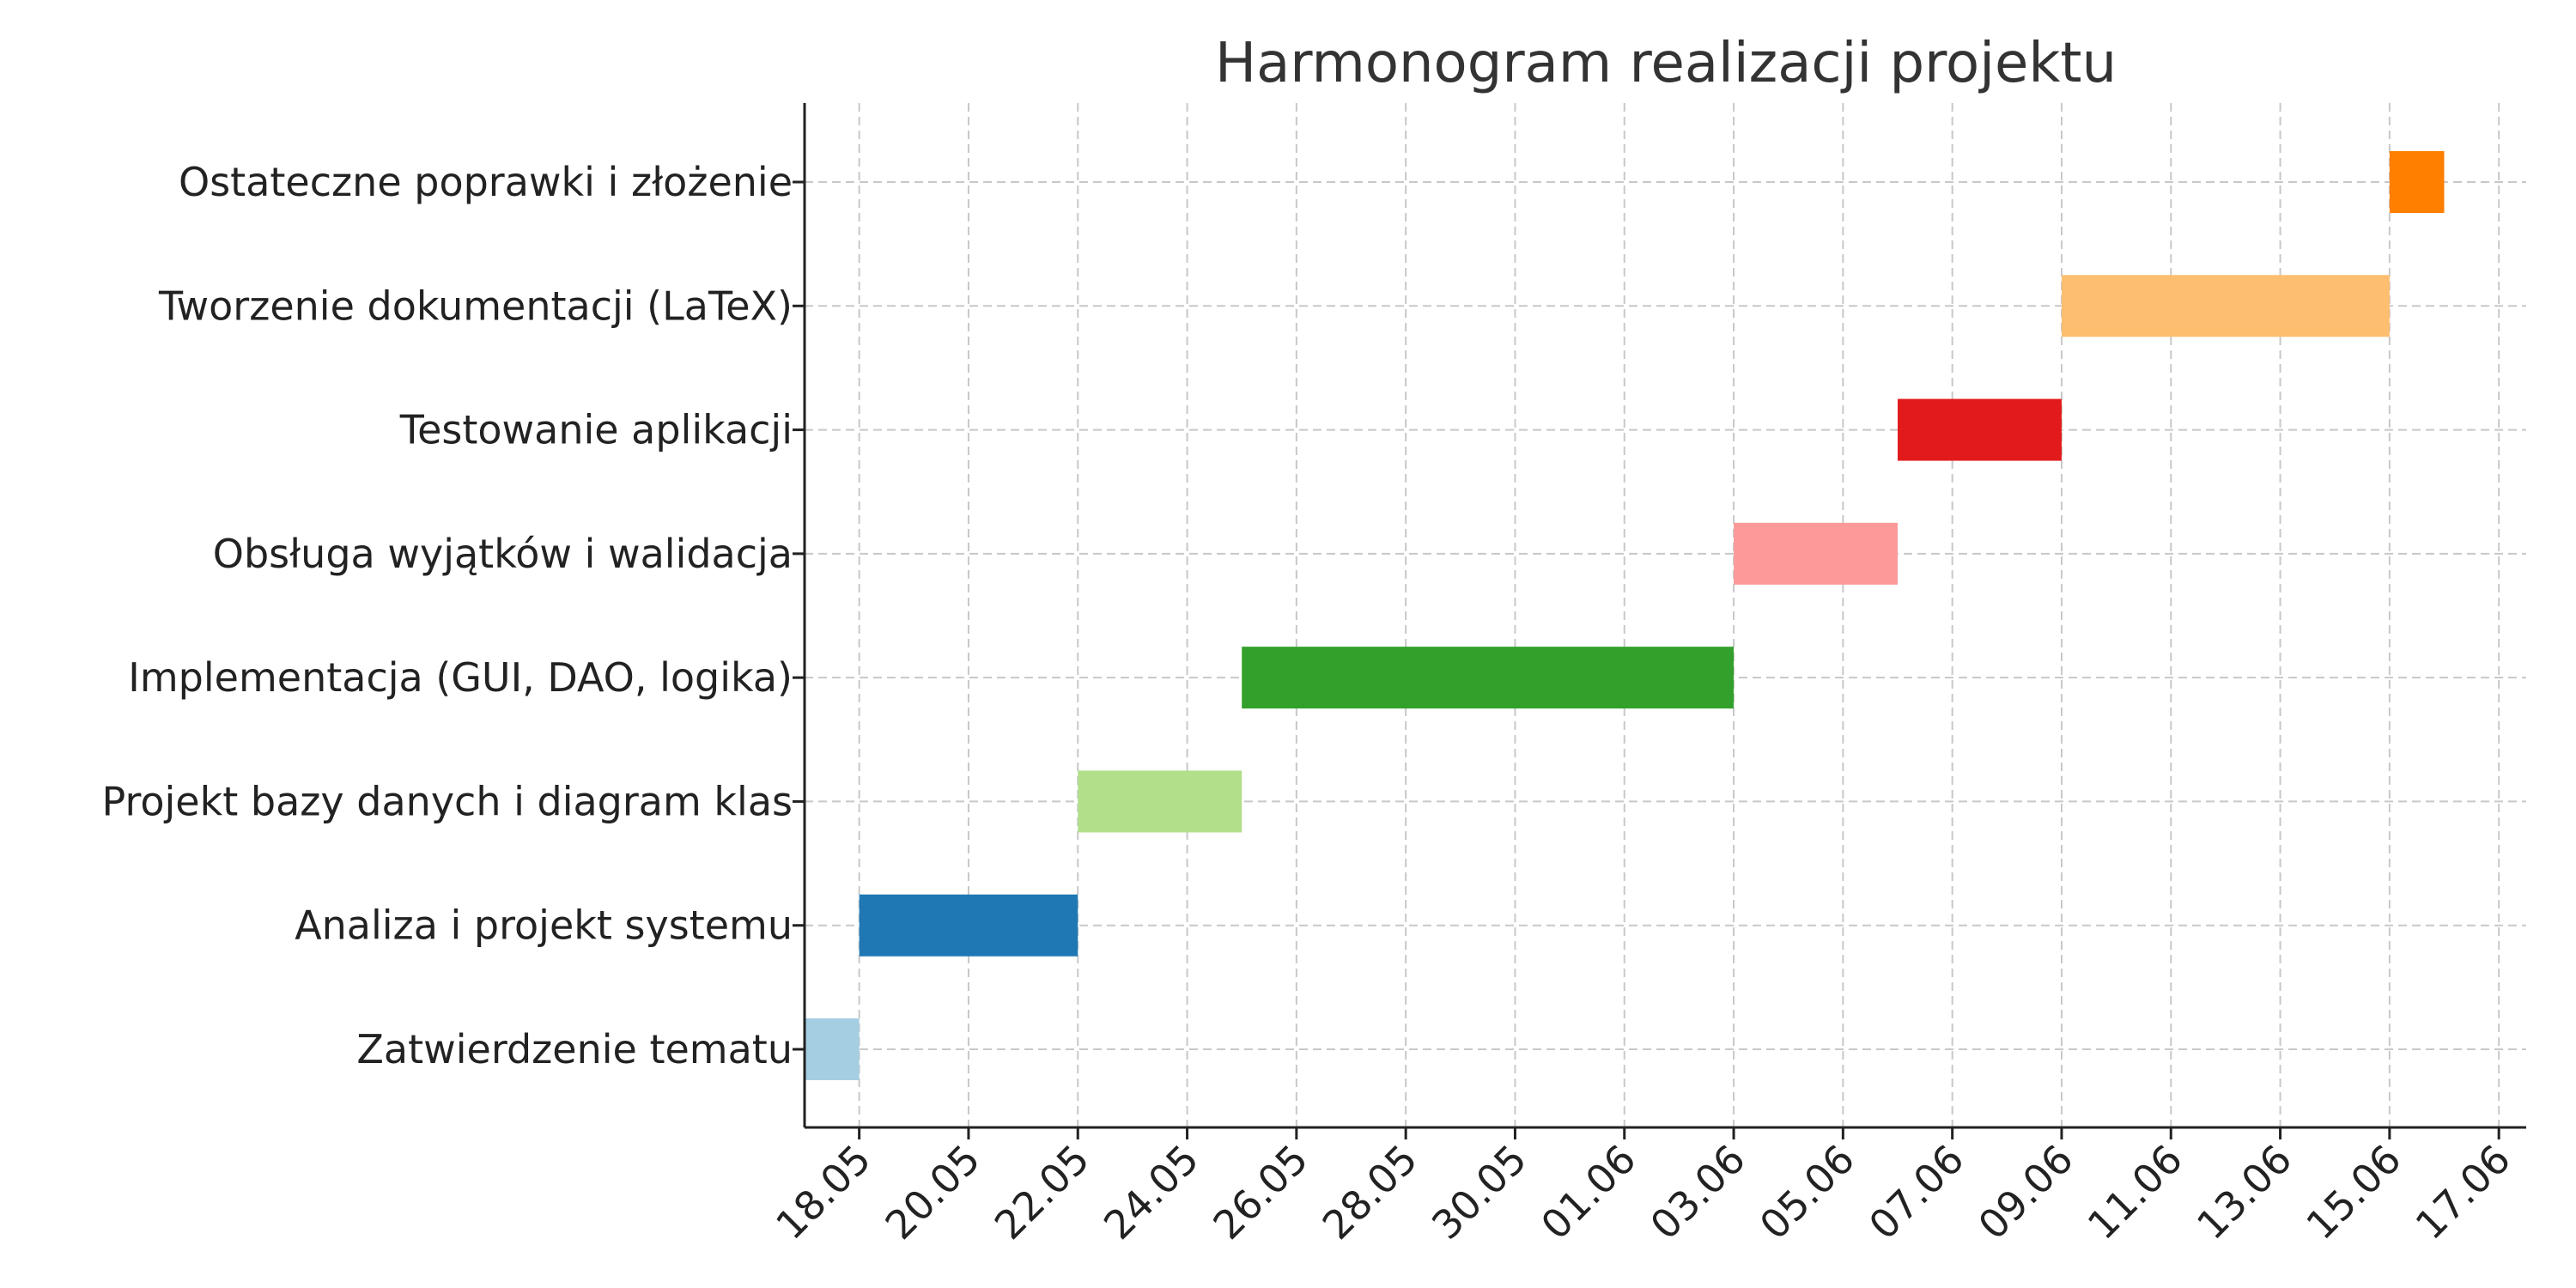 The height and width of the screenshot is (1288, 2576). What do you see at coordinates (448, 801) in the screenshot?
I see `task-label: Projekt bazy danych i diagram klas` at bounding box center [448, 801].